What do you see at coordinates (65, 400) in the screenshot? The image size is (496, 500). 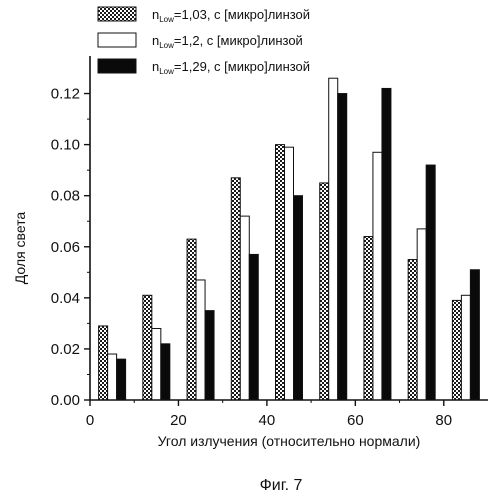 I see `y-tick-label: 0.00` at bounding box center [65, 400].